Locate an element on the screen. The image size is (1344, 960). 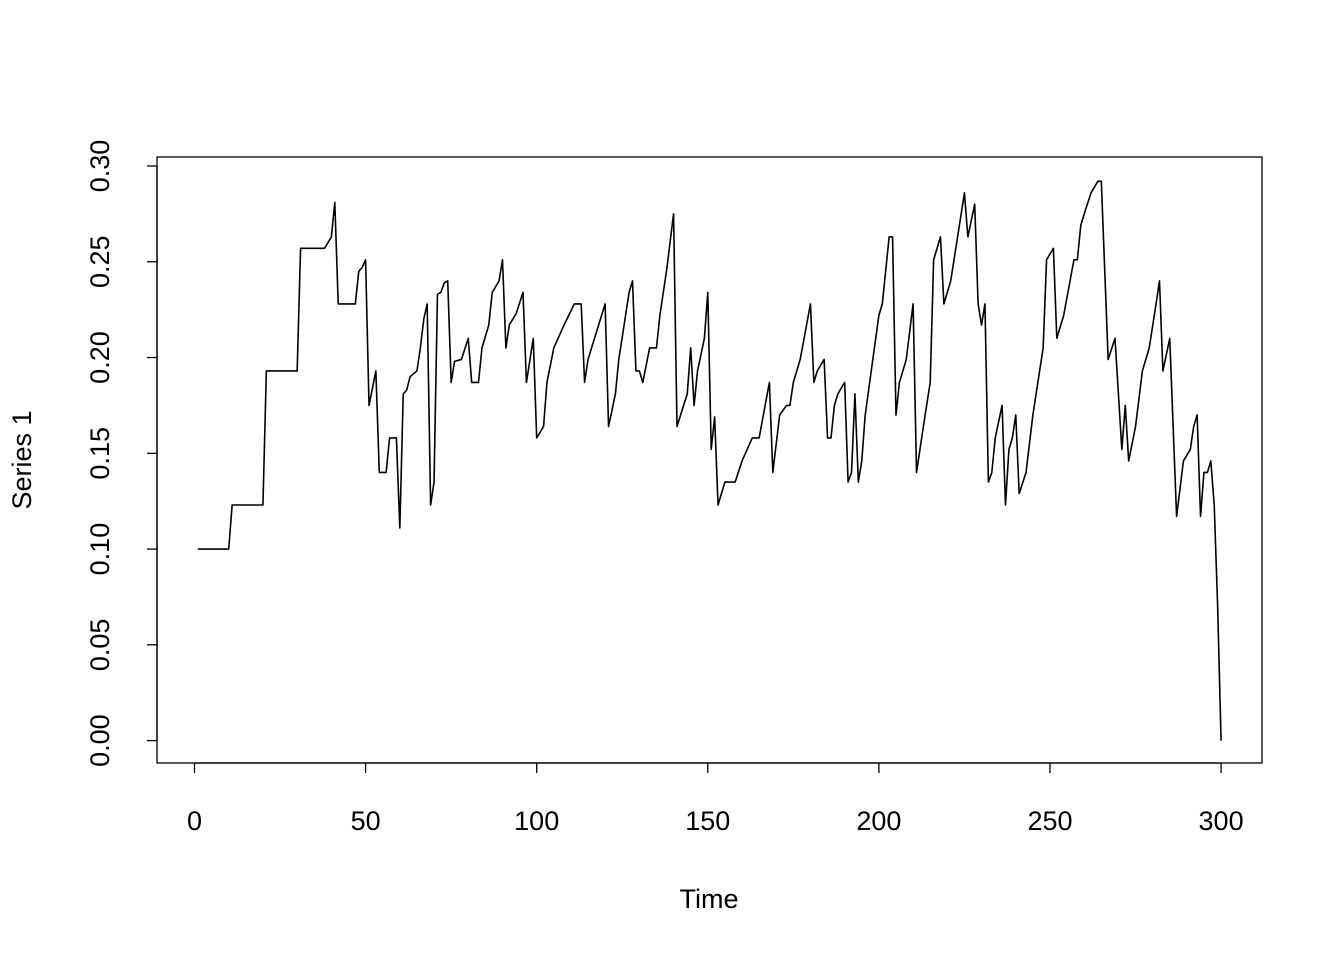
x-tick-label: 0 is located at coordinates (194, 821).